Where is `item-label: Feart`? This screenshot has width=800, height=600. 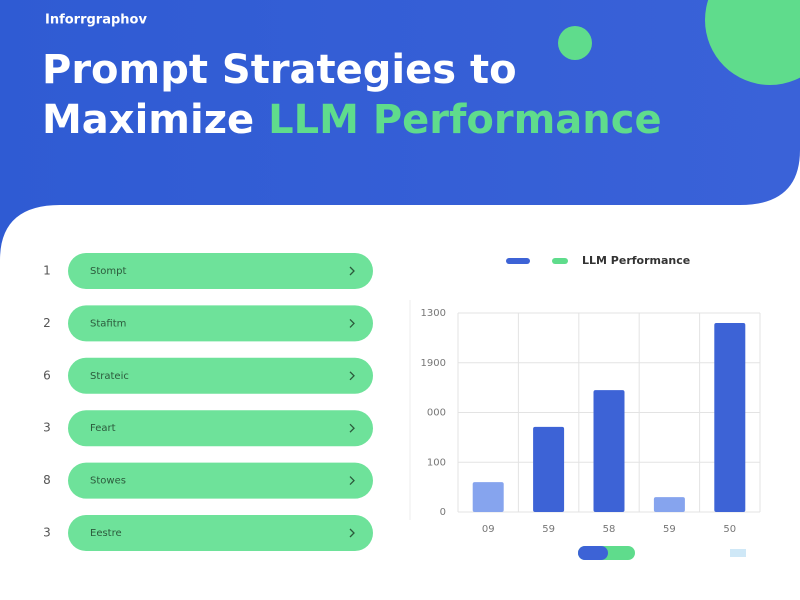
item-label: Feart is located at coordinates (103, 428).